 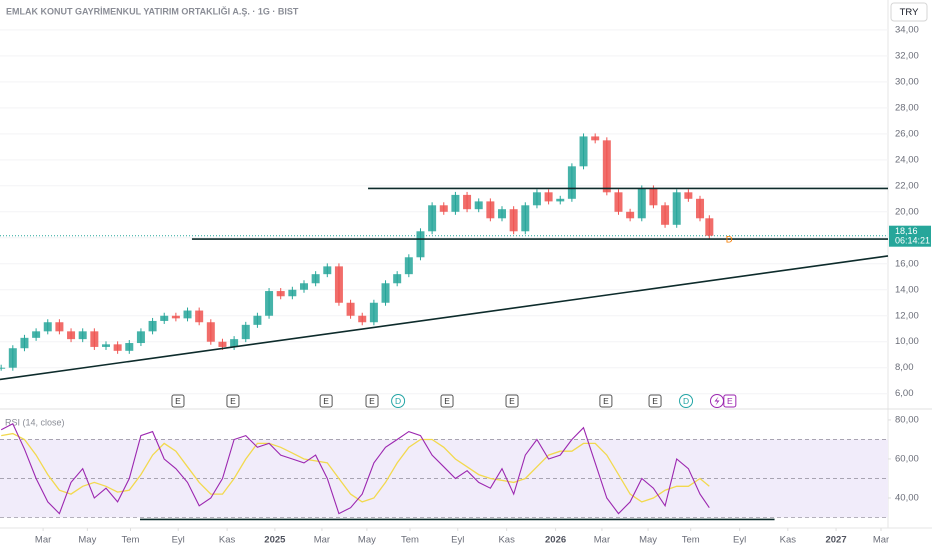 I want to click on y-tick-label: 6,00, so click(x=904, y=393).